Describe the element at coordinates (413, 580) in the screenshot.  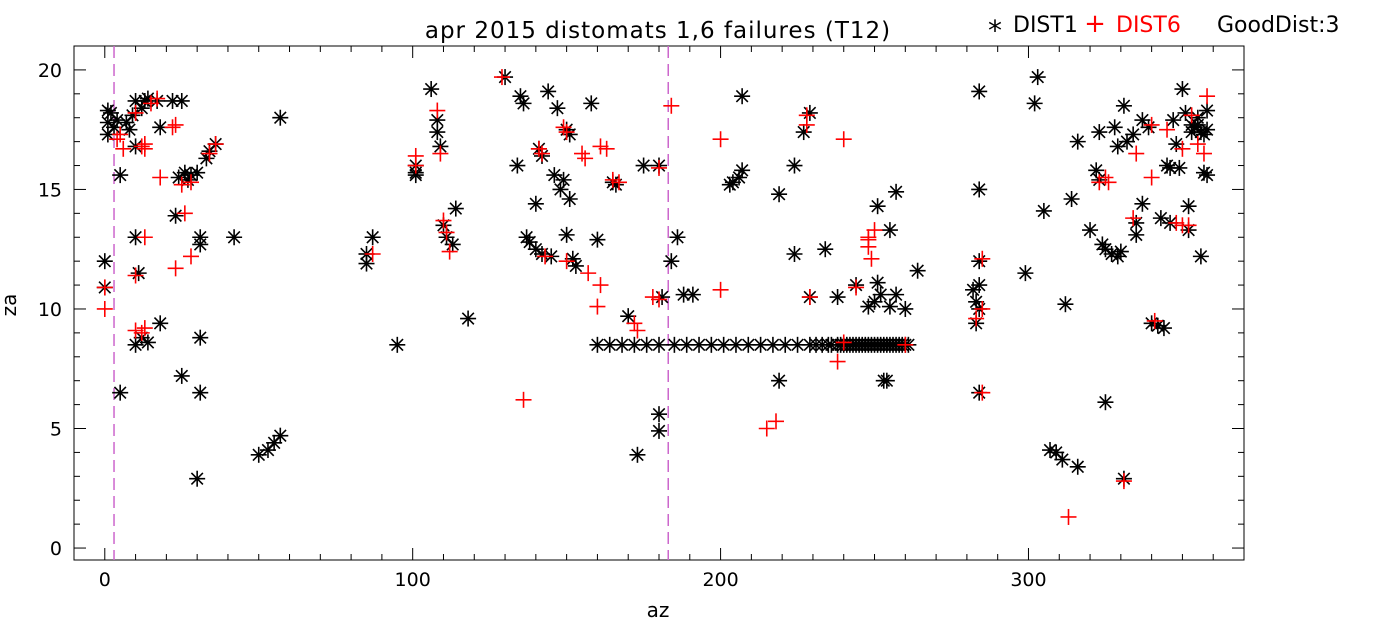
I see `x-tick-label: 100` at that location.